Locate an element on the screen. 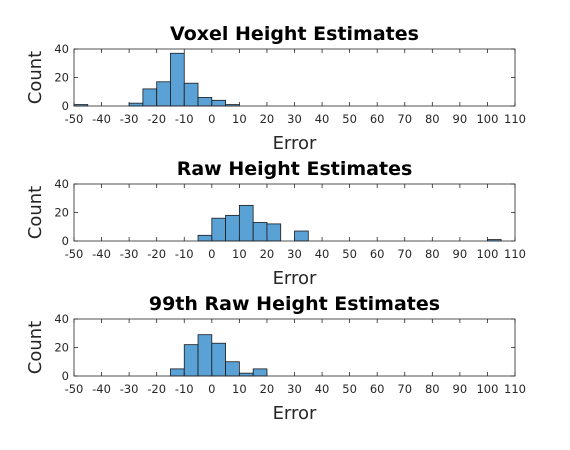 The image size is (570, 450). chart-title: Voxel Height Estimates is located at coordinates (294, 34).